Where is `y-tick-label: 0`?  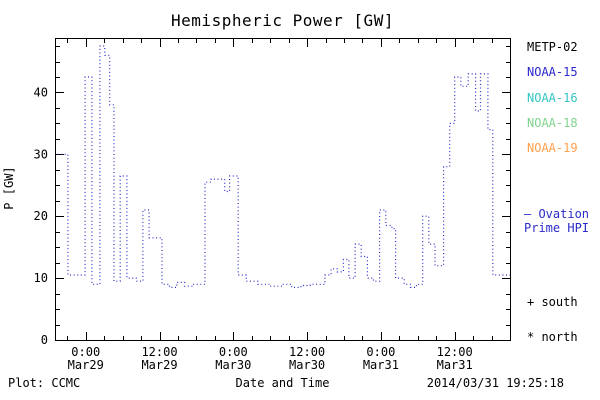
y-tick-label: 0 is located at coordinates (44, 340).